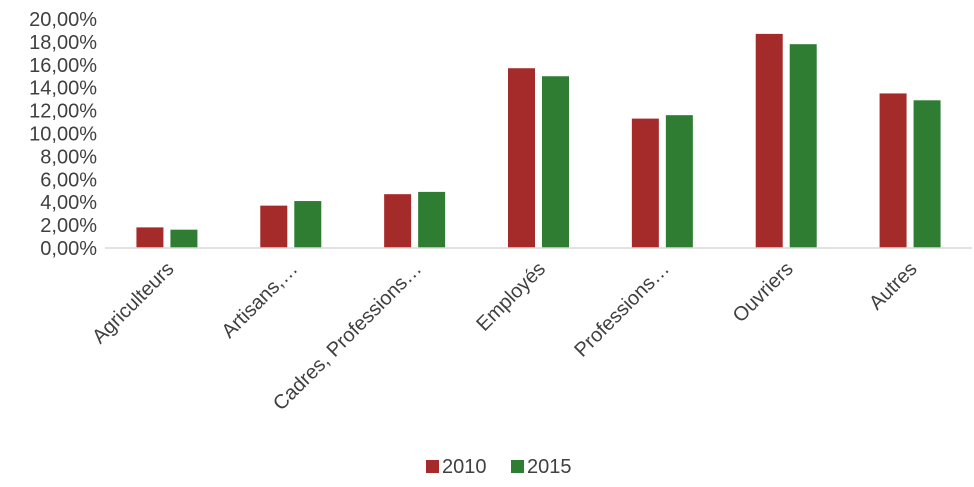  What do you see at coordinates (68, 180) in the screenshot?
I see `y-tick-label: 6,00%` at bounding box center [68, 180].